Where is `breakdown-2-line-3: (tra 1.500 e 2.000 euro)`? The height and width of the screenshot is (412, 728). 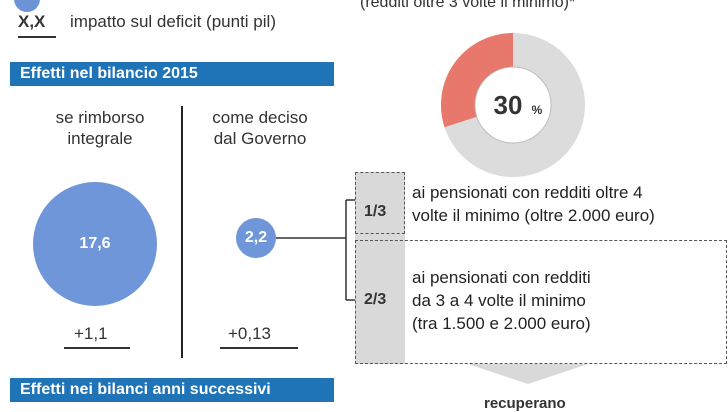
breakdown-2-line-3: (tra 1.500 e 2.000 euro) is located at coordinates (501, 323).